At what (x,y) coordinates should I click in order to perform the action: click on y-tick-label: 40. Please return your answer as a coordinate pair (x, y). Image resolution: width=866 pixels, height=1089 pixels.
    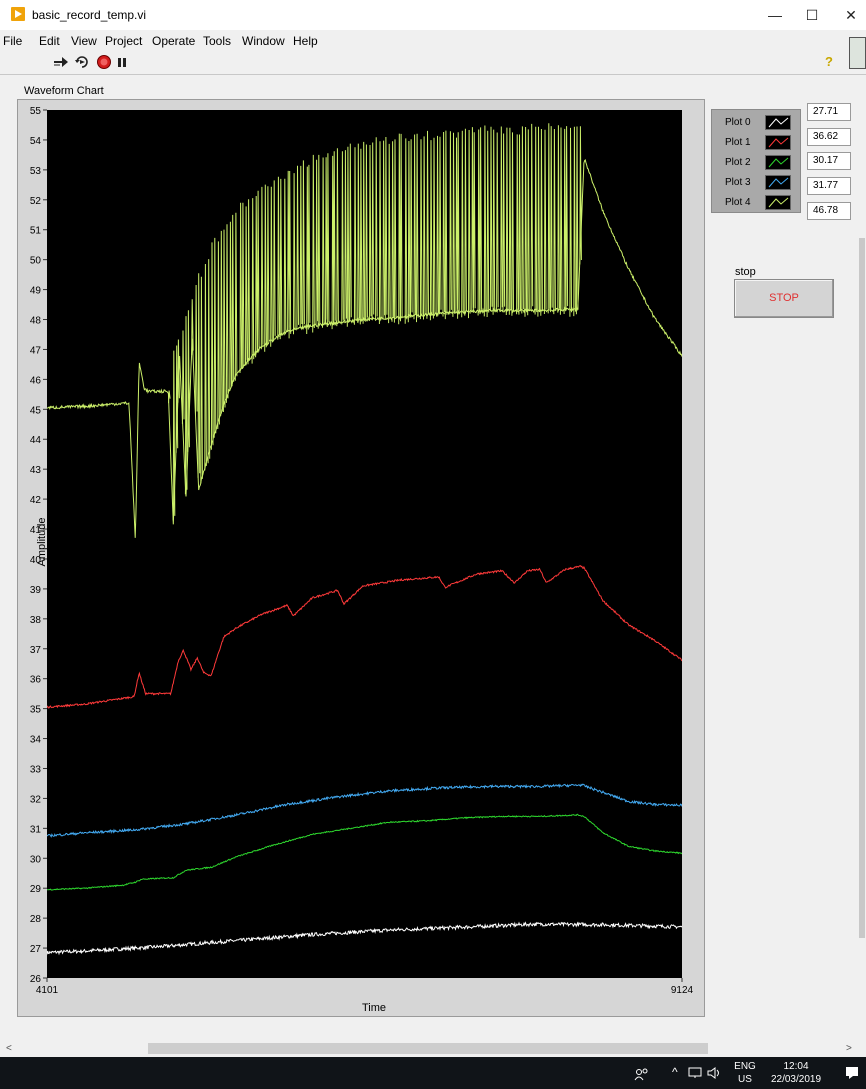
    Looking at the image, I should click on (36, 560).